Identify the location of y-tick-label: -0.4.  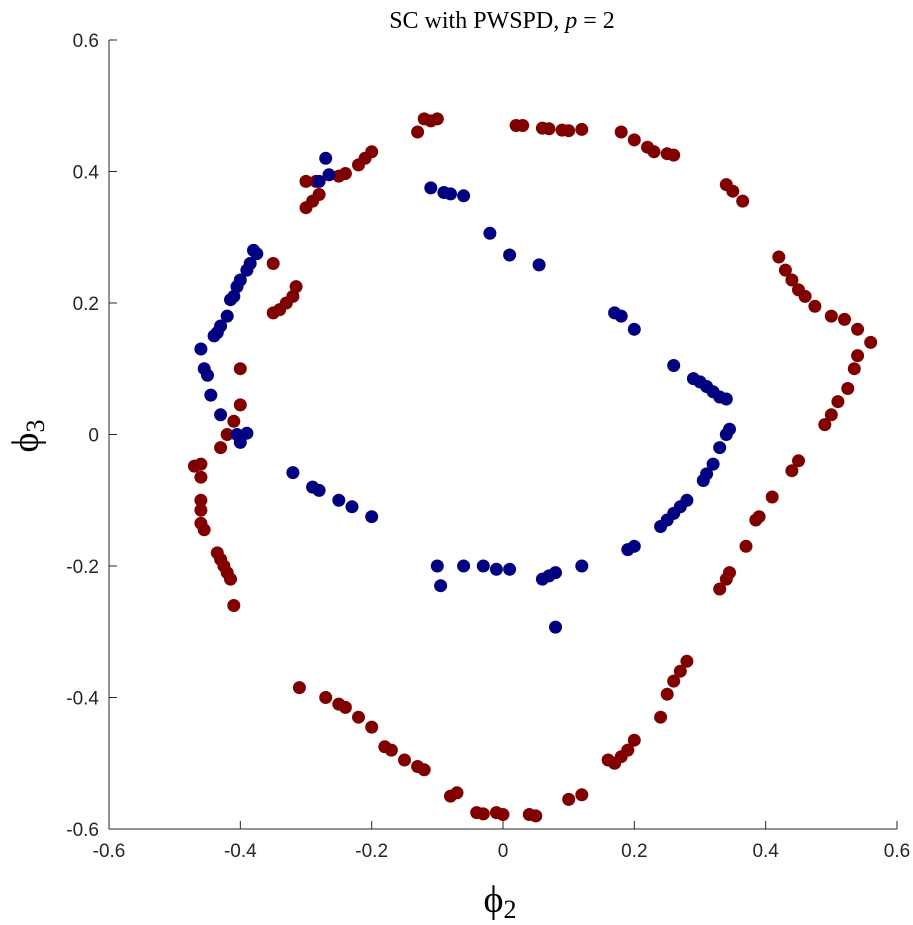
(82, 699).